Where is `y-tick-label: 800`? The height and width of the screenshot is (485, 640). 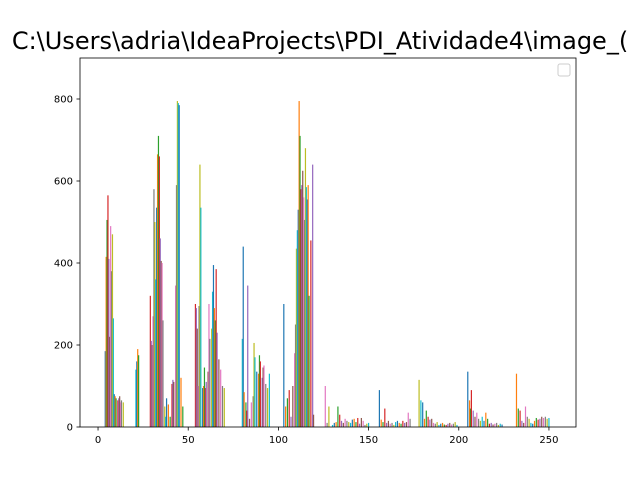 y-tick-label: 800 is located at coordinates (63, 100).